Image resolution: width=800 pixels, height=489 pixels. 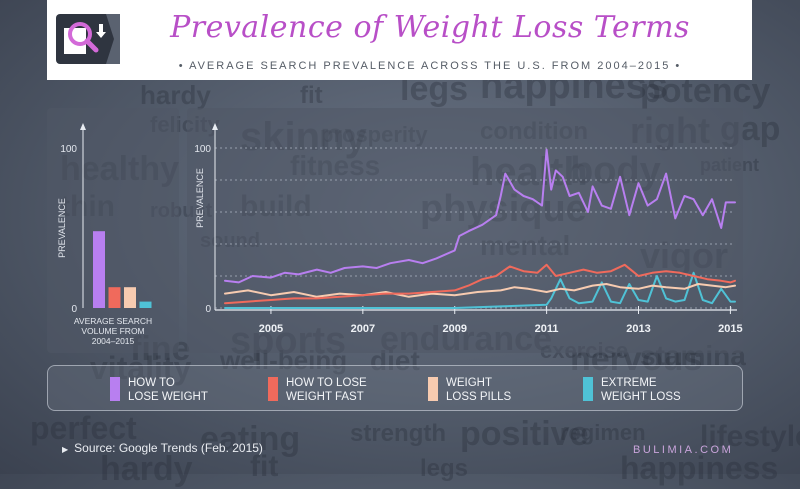 What do you see at coordinates (730, 329) in the screenshot?
I see `x-tick-label: 2015` at bounding box center [730, 329].